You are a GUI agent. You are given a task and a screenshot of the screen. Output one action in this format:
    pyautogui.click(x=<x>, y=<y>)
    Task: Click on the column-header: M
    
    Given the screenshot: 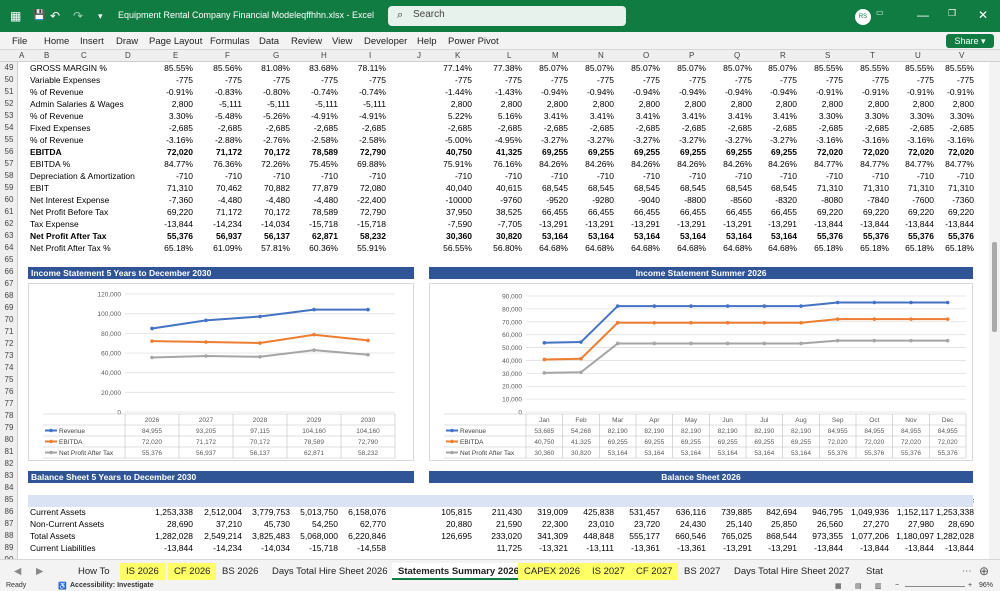 What is the action you would take?
    pyautogui.click(x=555, y=55)
    